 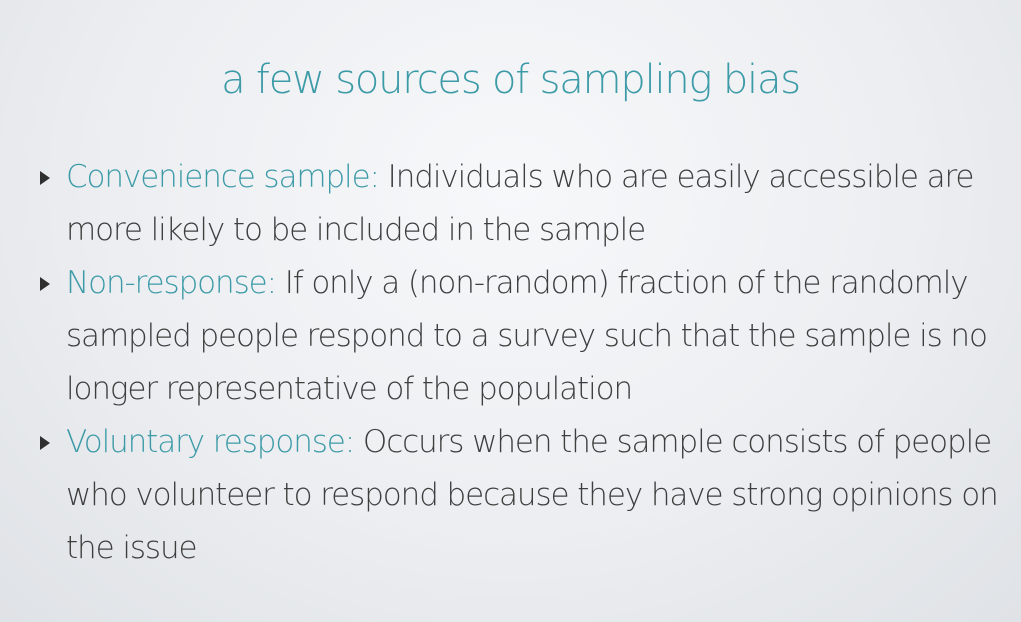 I want to click on bullet-term: Non-response:, so click(x=171, y=283).